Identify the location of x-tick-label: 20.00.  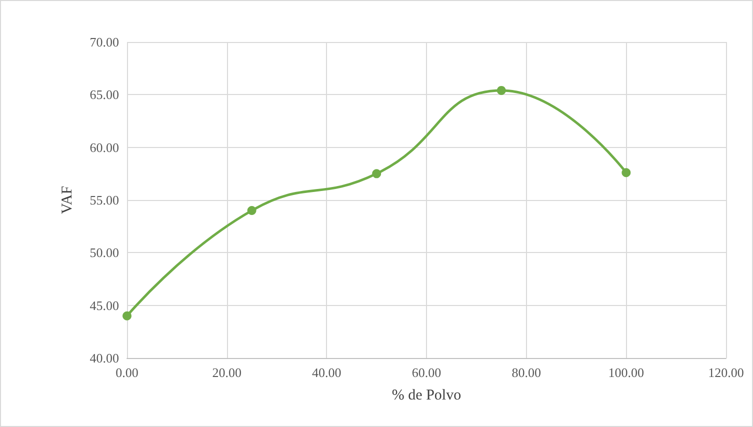
(227, 372).